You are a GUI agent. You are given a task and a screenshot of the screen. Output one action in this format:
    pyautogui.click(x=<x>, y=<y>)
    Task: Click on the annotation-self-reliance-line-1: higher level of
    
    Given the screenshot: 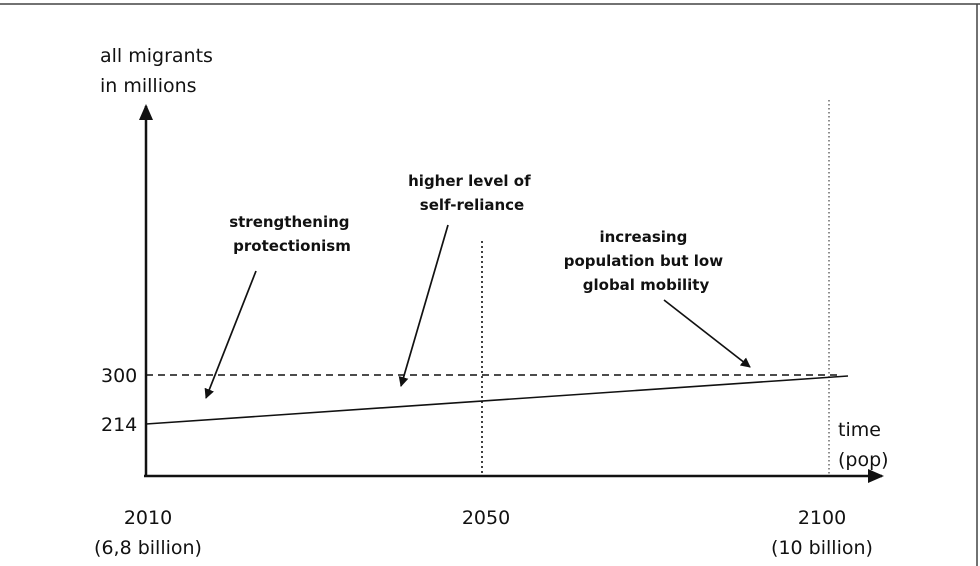 What is the action you would take?
    pyautogui.click(x=469, y=181)
    